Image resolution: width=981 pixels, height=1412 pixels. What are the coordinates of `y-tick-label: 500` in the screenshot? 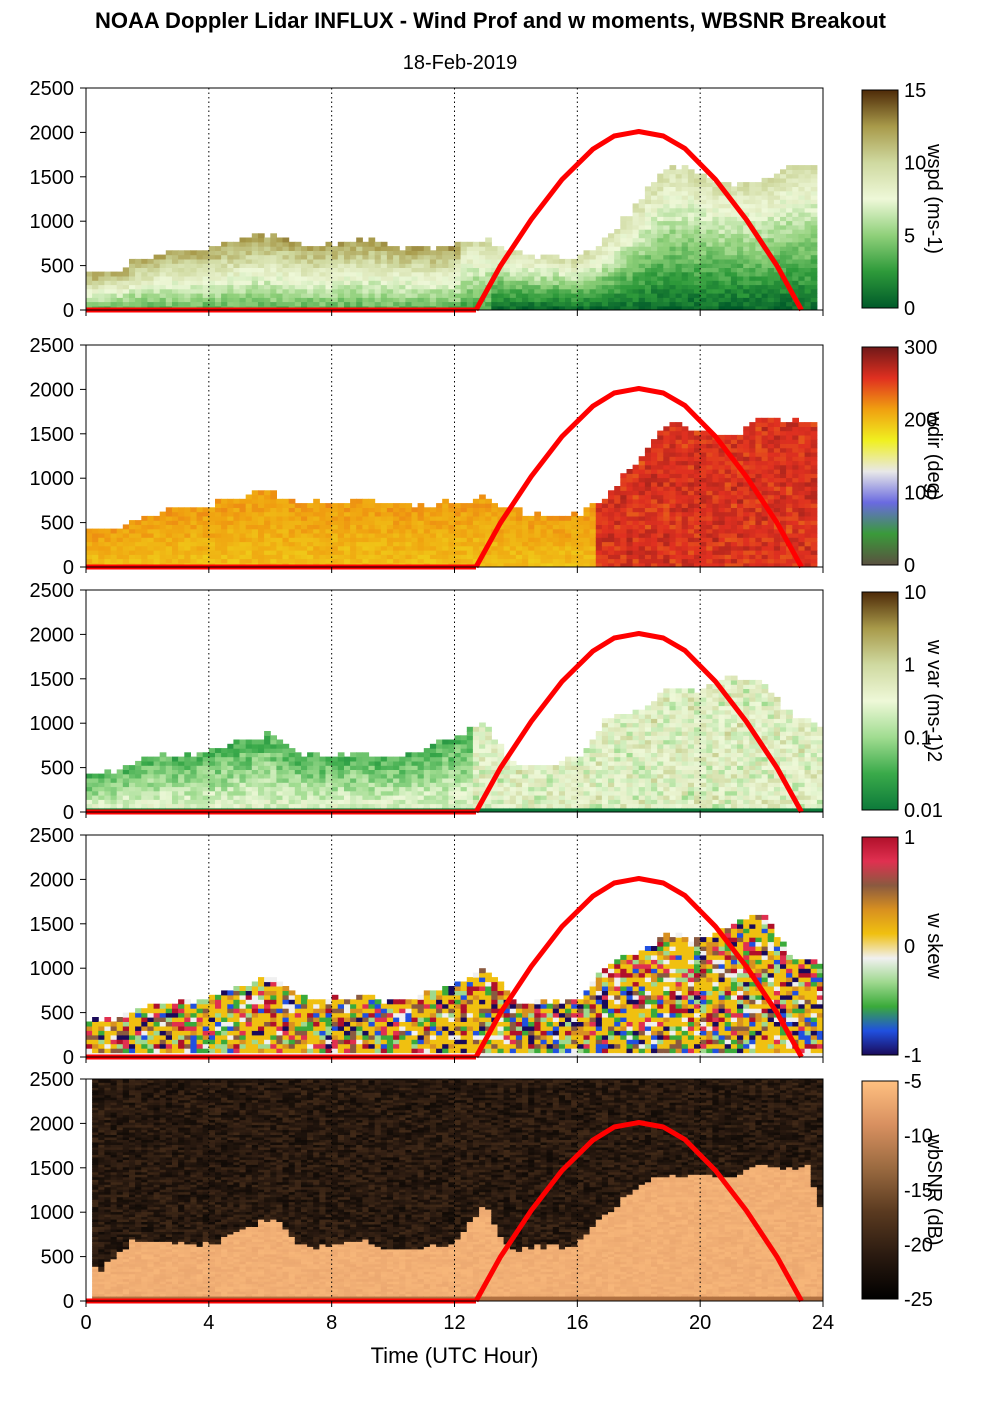 It's located at (57, 267).